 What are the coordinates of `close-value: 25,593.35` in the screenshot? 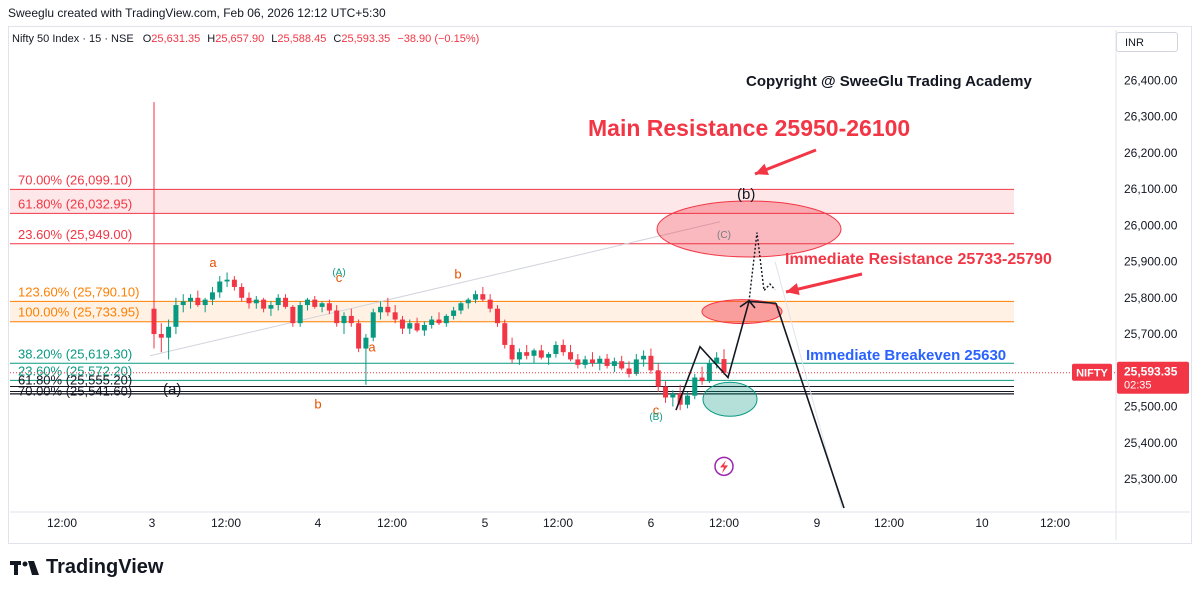 It's located at (366, 39).